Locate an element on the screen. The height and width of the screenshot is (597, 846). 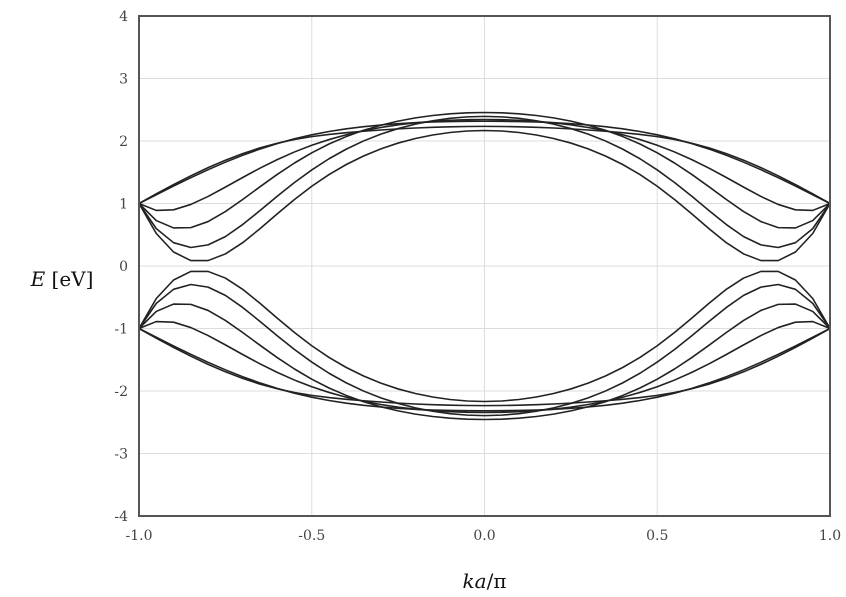
y-tick-labels: 4 3 2 1 0 -1 -2 -3 -4 is located at coordinates (121, 267).